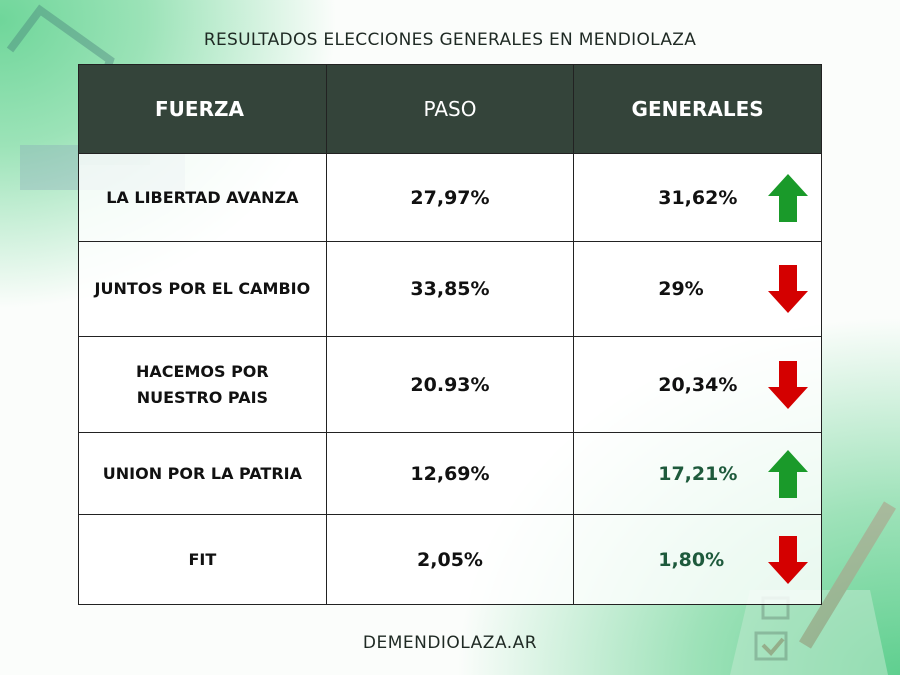  Describe the element at coordinates (202, 197) in the screenshot. I see `party-name: LA LIBERTAD AVANZA` at that location.